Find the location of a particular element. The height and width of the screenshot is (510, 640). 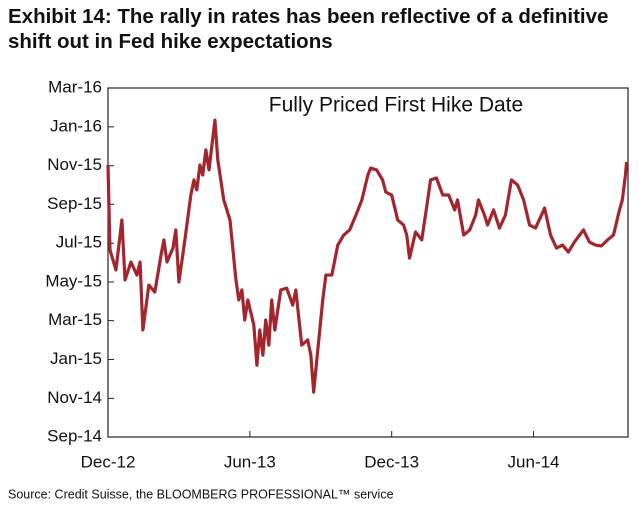

x-tick-label: Dec-12 is located at coordinates (108, 461).